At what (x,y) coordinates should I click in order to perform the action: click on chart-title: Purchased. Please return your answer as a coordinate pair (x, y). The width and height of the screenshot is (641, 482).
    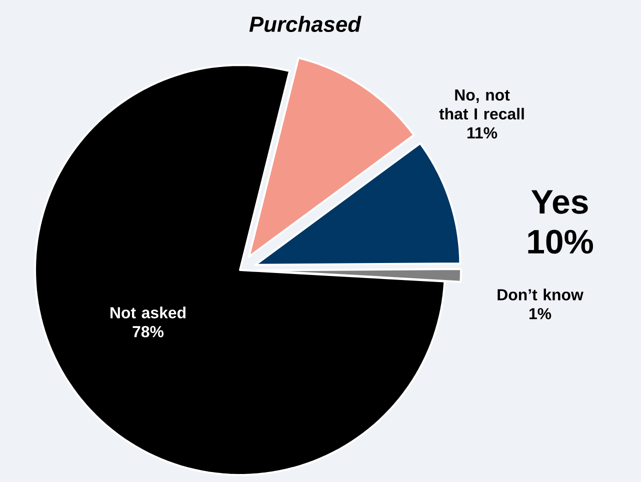
    Looking at the image, I should click on (305, 24).